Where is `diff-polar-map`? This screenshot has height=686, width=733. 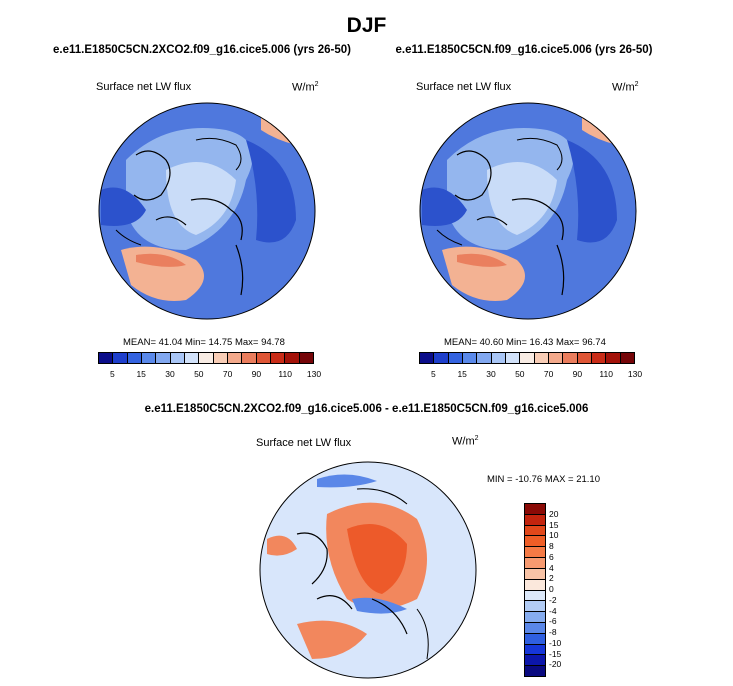 diff-polar-map is located at coordinates (368, 570).